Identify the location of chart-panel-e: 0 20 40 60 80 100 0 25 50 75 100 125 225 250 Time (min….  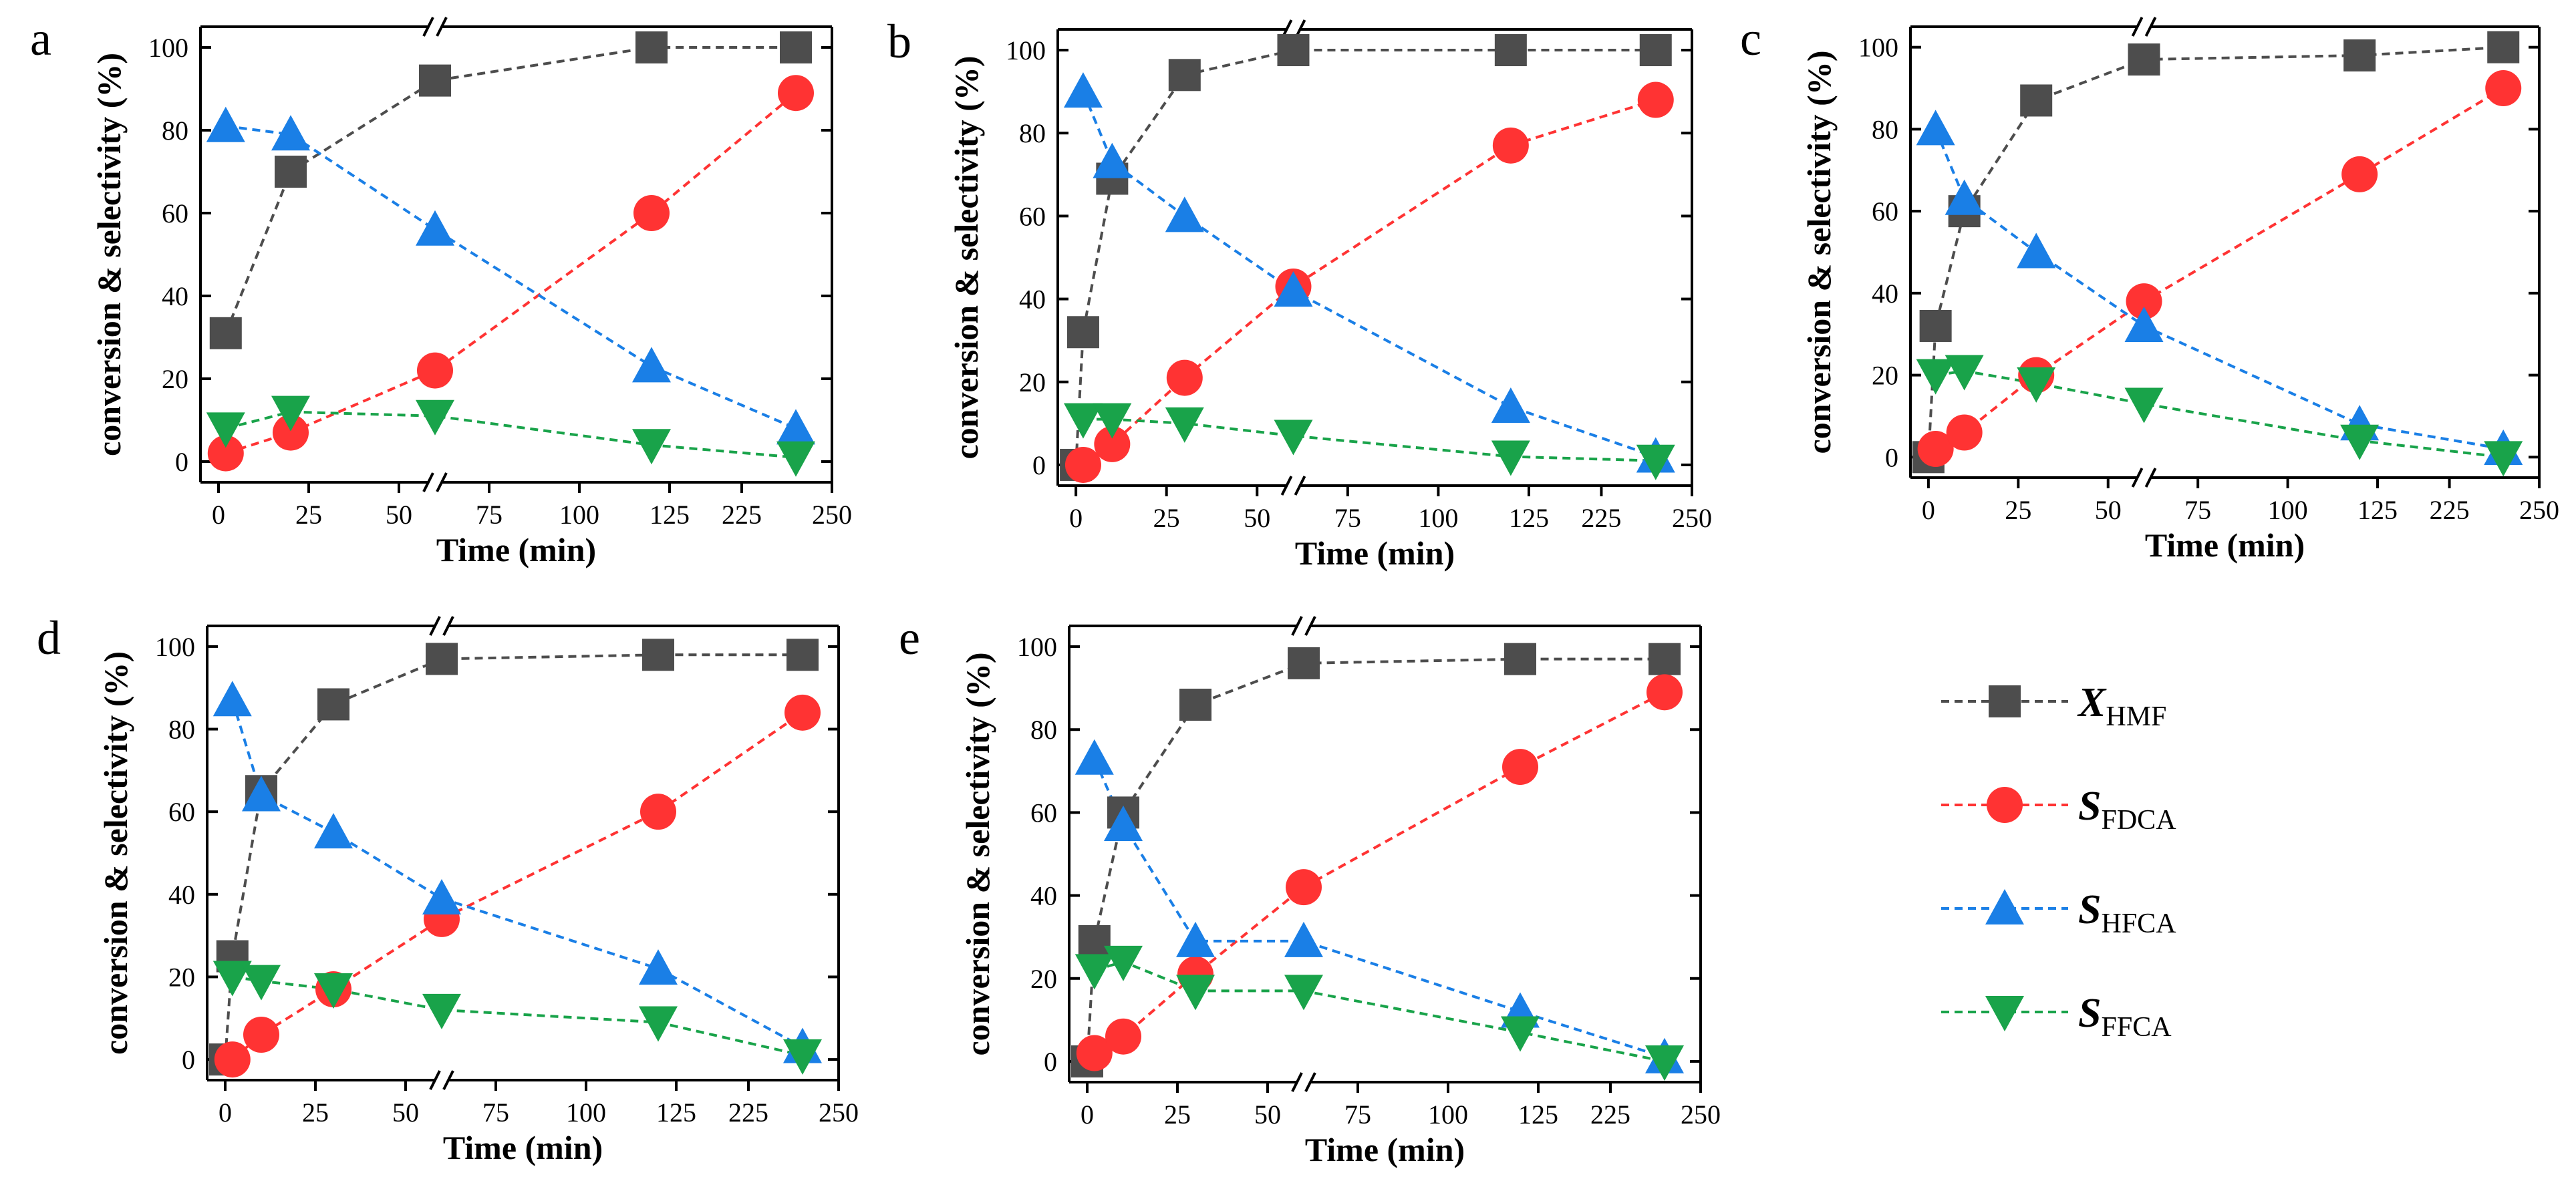
(1310, 889).